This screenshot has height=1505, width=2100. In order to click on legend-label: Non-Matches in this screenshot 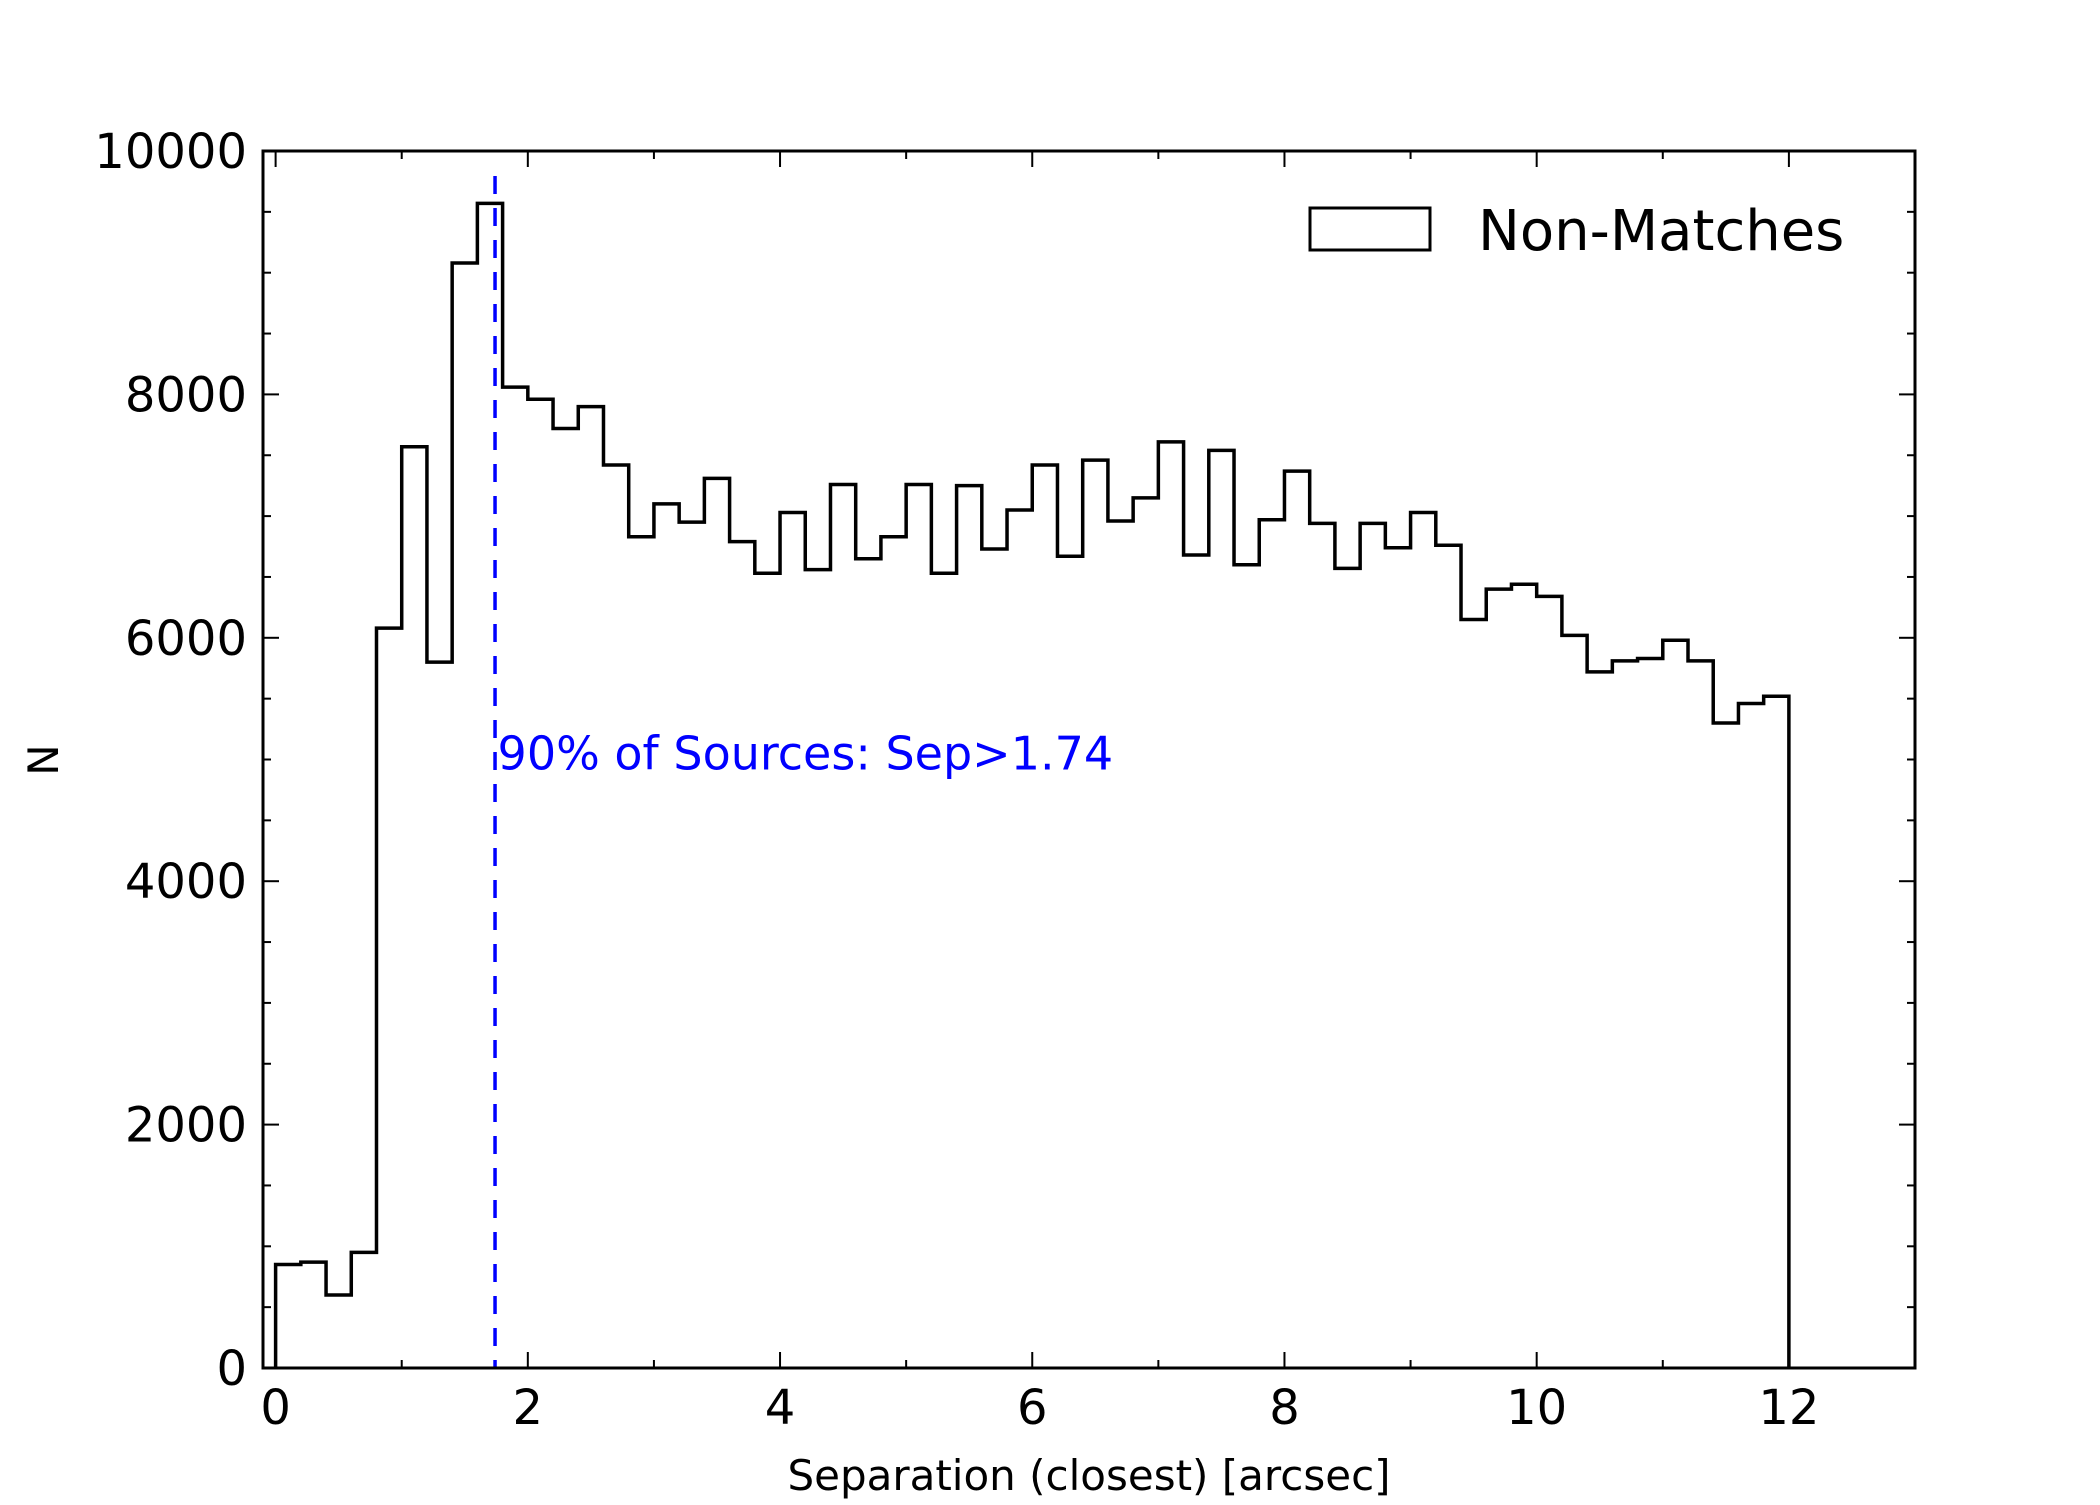, I will do `click(1661, 231)`.